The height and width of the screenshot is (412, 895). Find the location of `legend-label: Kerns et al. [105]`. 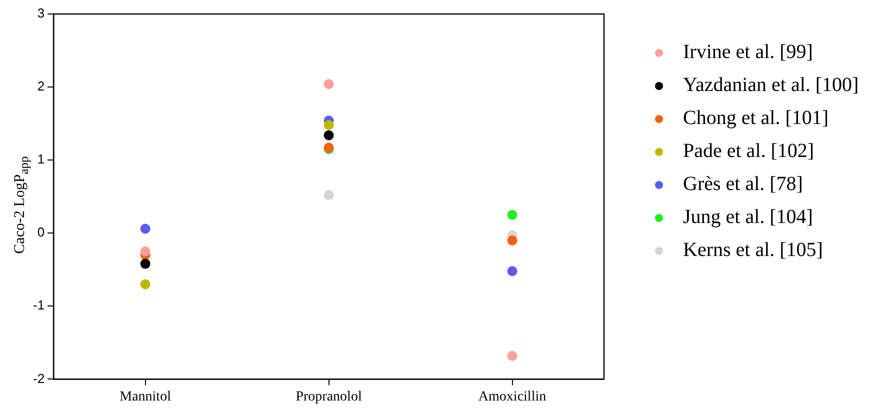

legend-label: Kerns et al. [105] is located at coordinates (753, 250).